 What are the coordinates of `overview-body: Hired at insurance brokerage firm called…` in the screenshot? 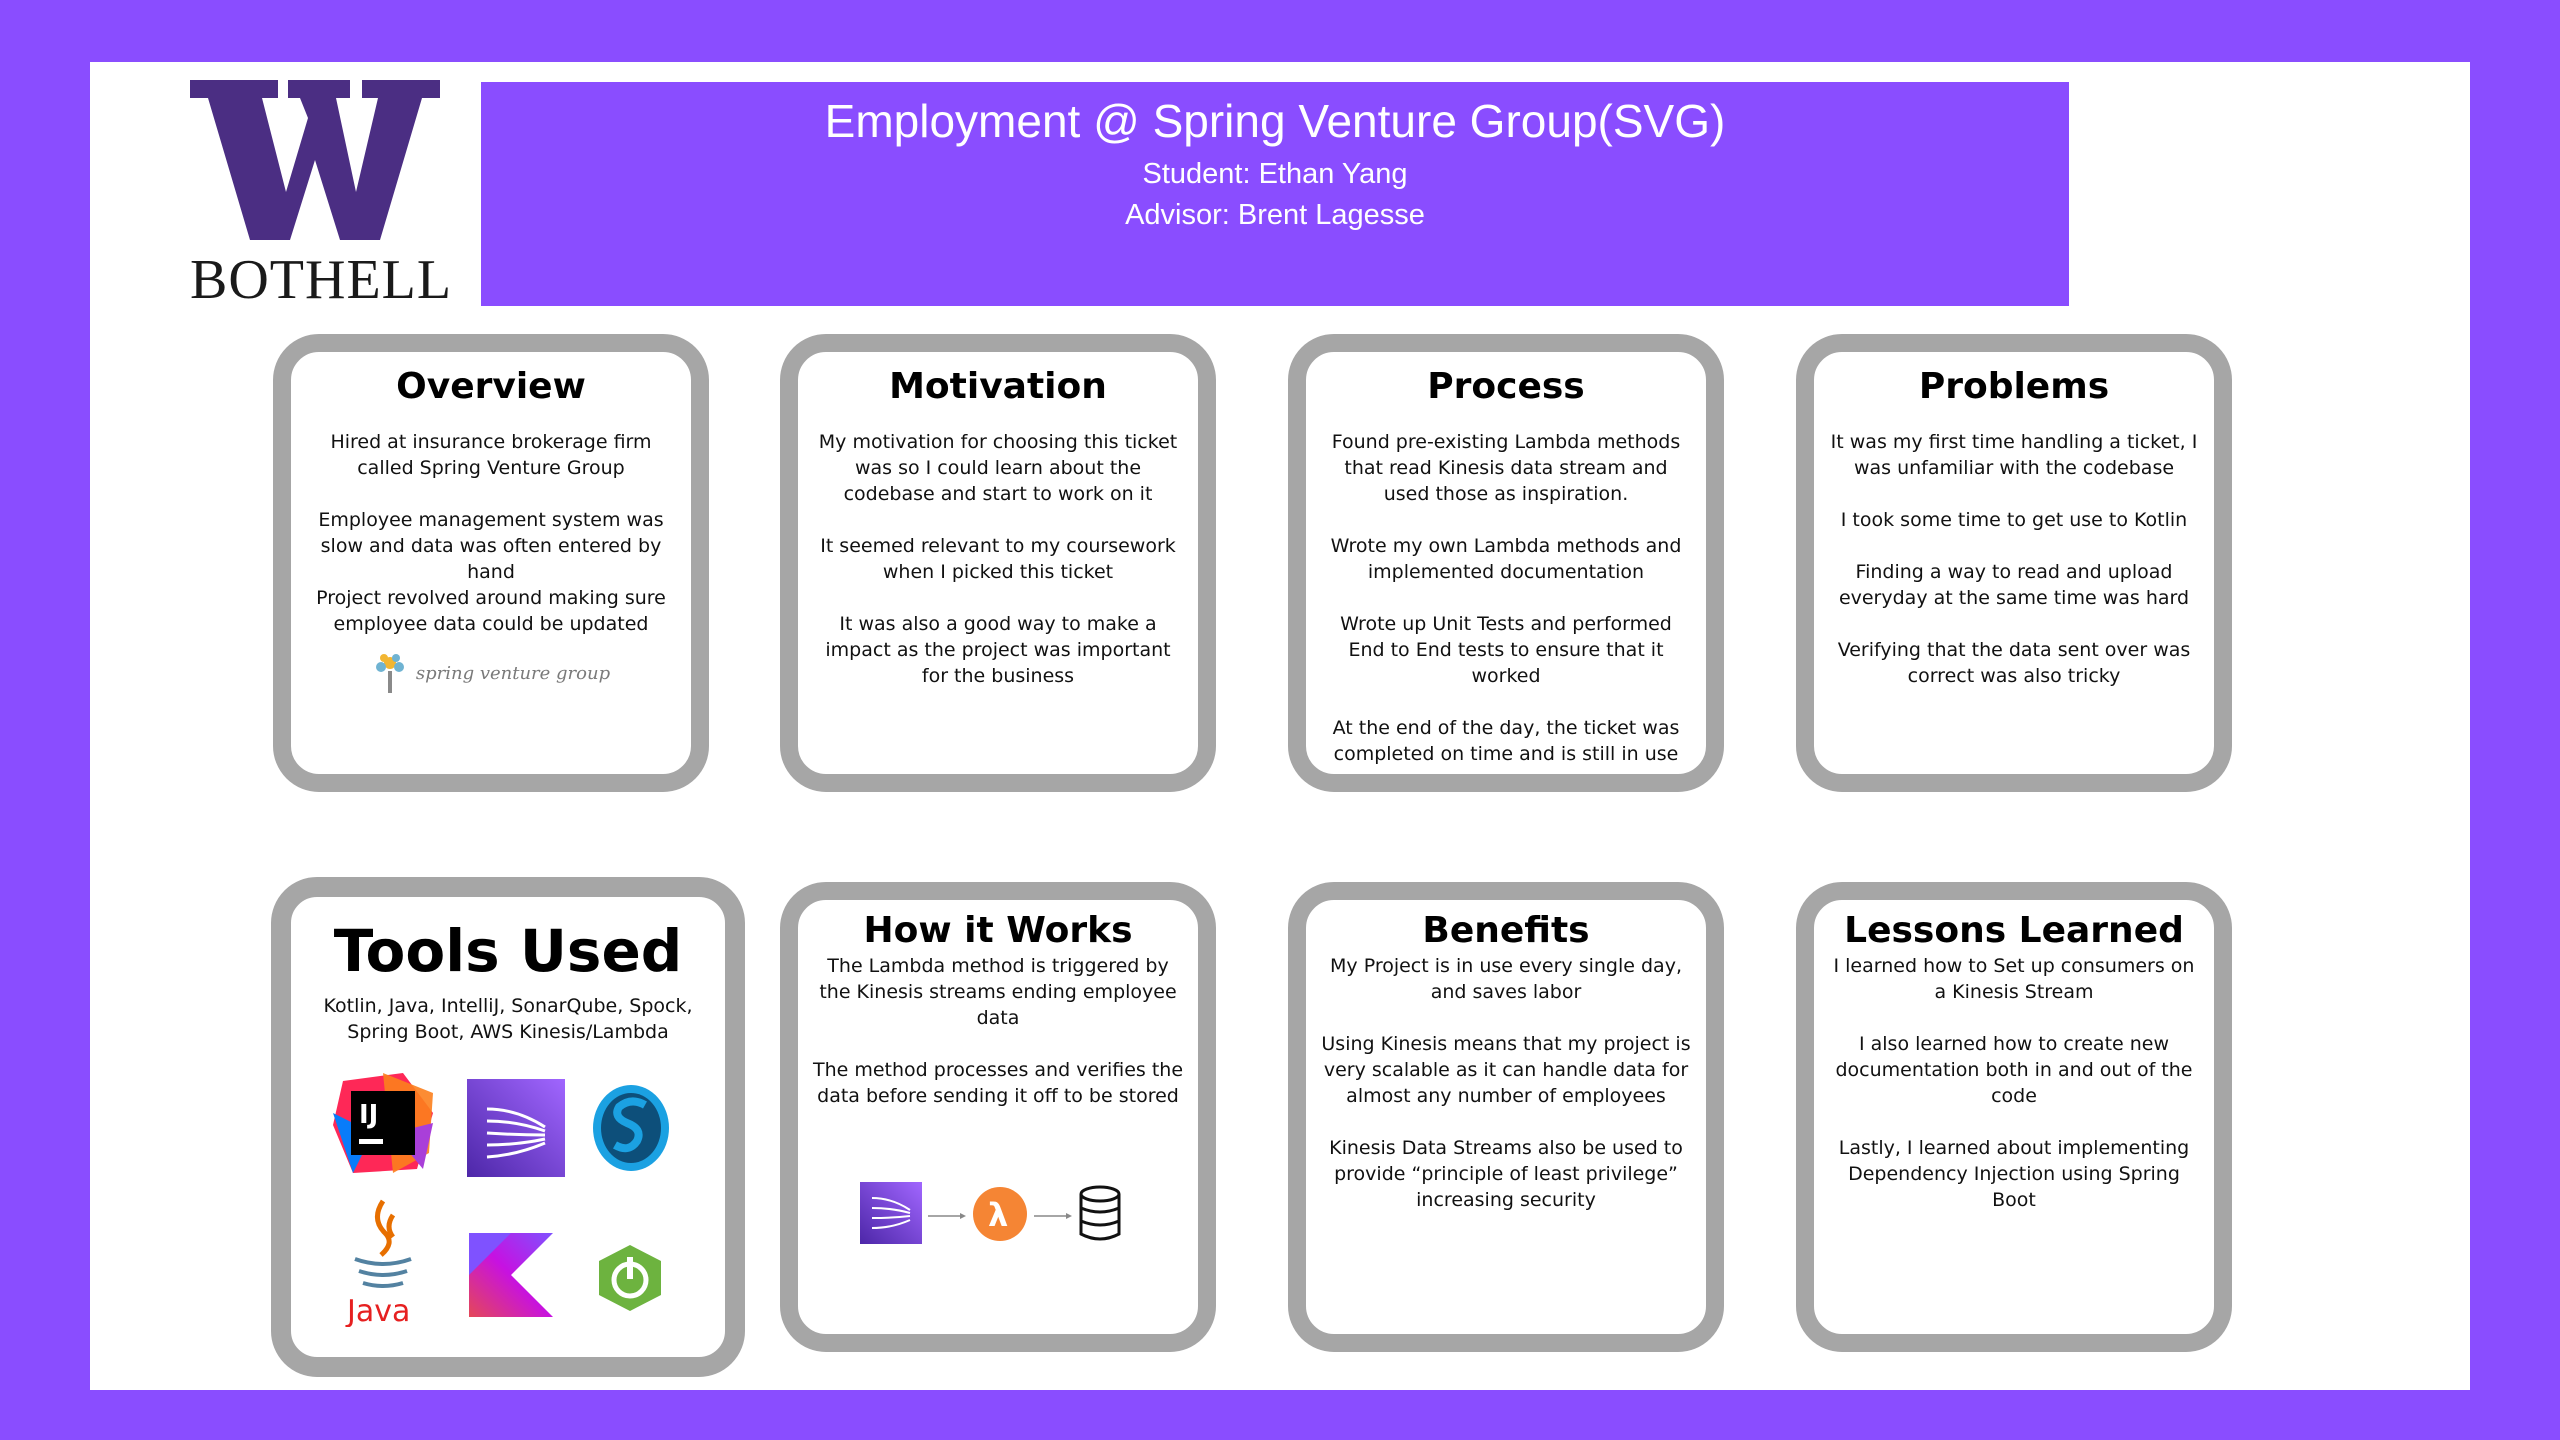 It's located at (491, 533).